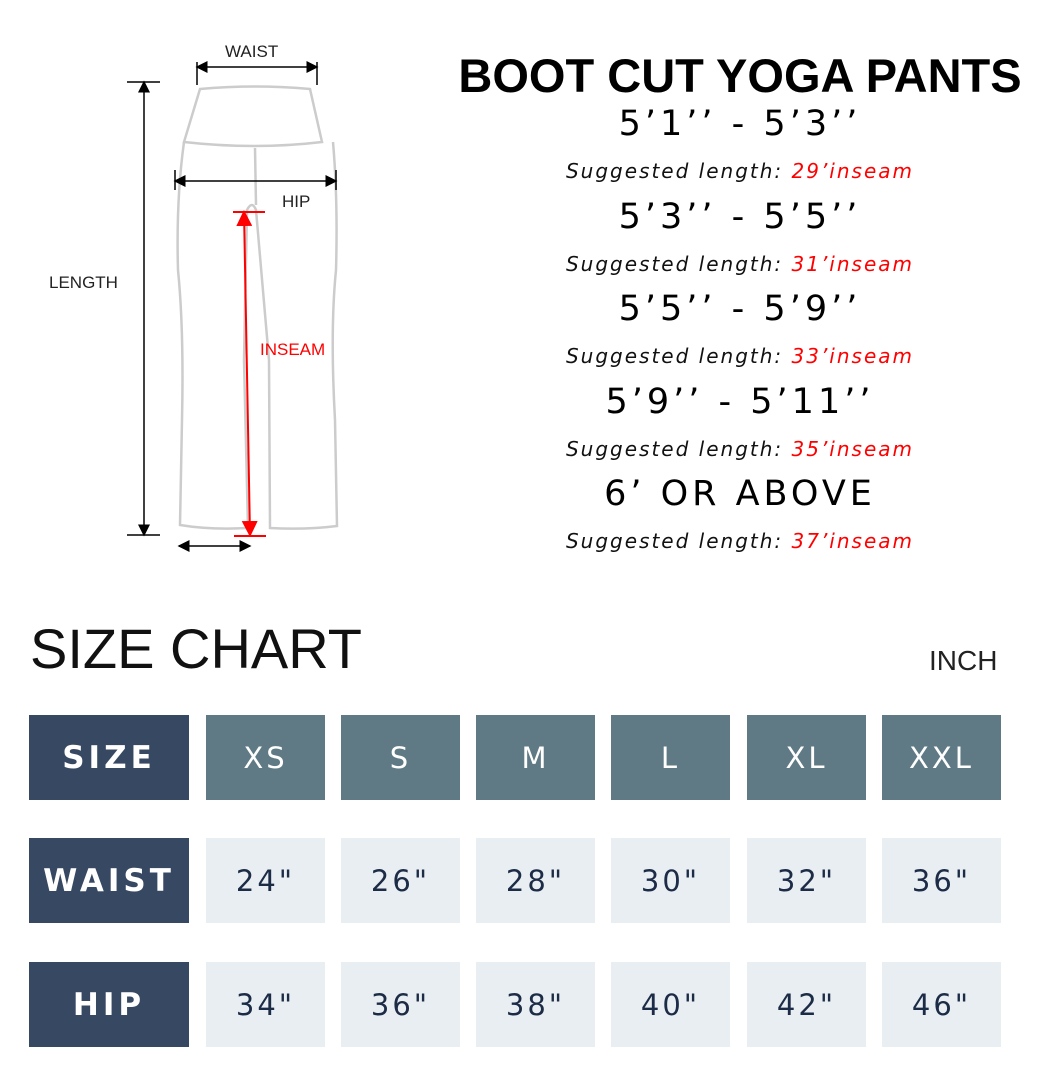 The image size is (1061, 1074). I want to click on suggested-length: Suggested length: 35’inseam, so click(740, 449).